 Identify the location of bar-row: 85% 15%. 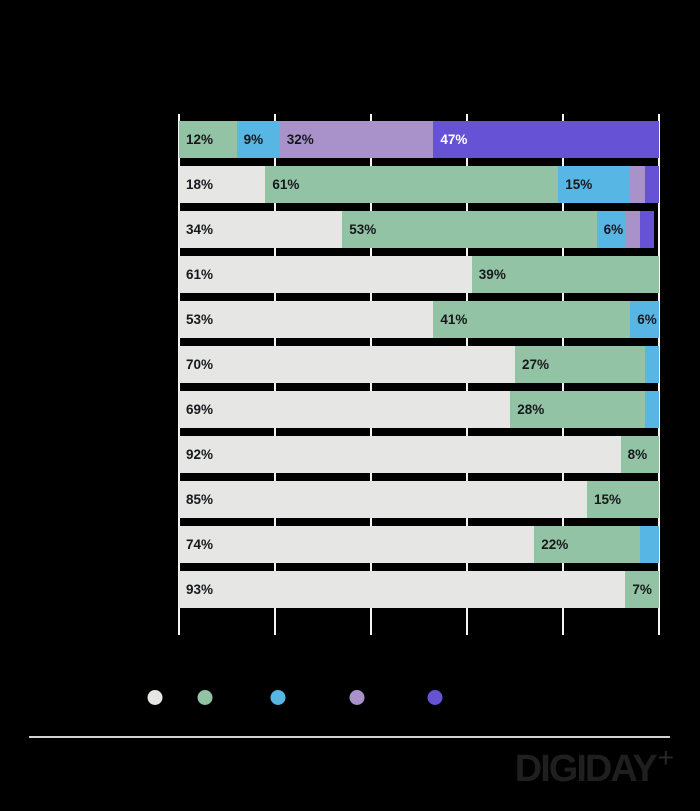
(419, 499).